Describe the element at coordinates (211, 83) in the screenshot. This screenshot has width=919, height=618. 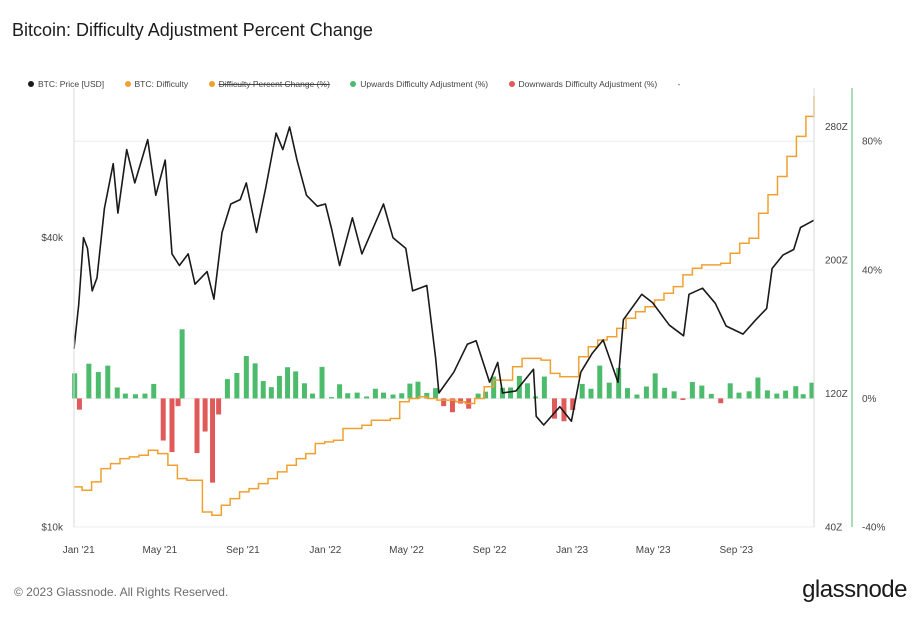
I see `legend-swatch-percent-change` at that location.